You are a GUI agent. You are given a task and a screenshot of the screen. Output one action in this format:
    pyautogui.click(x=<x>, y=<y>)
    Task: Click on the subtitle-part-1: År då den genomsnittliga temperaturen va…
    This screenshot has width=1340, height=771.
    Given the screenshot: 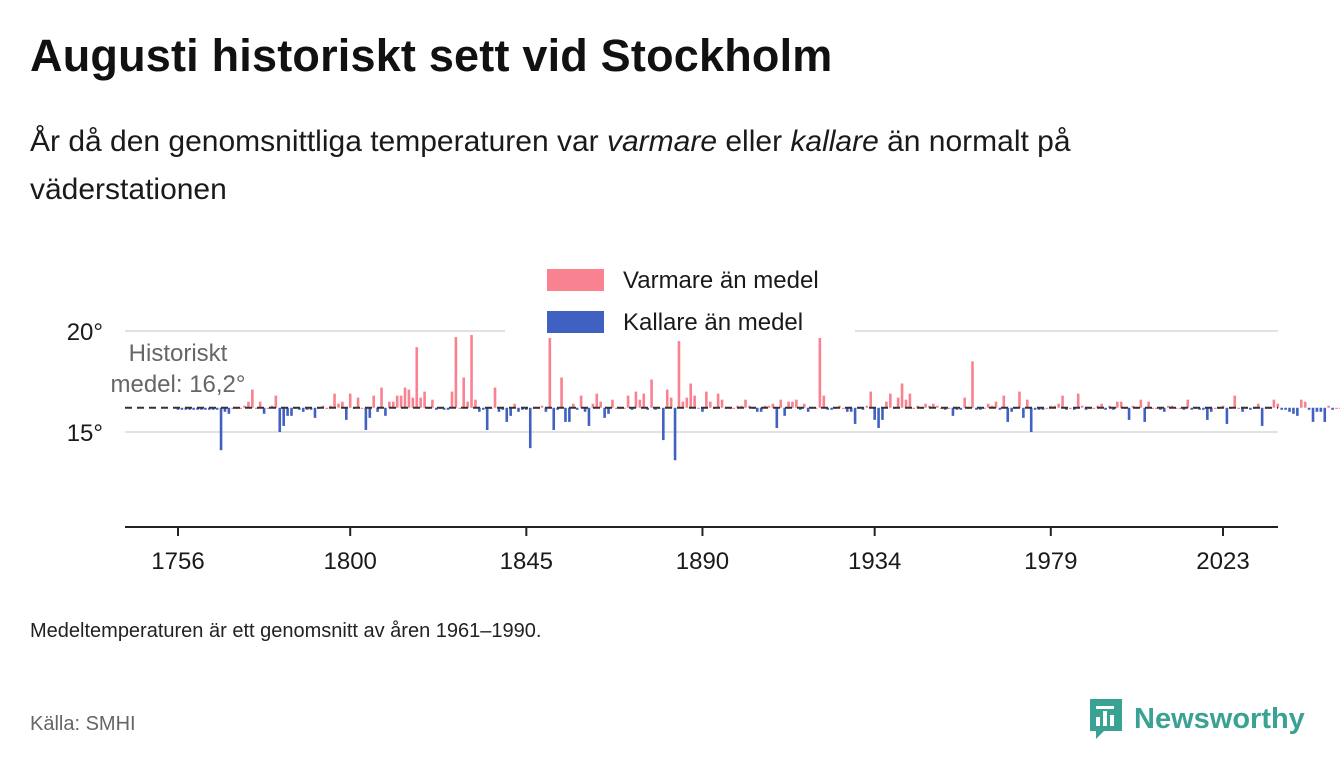 What is the action you would take?
    pyautogui.click(x=318, y=141)
    